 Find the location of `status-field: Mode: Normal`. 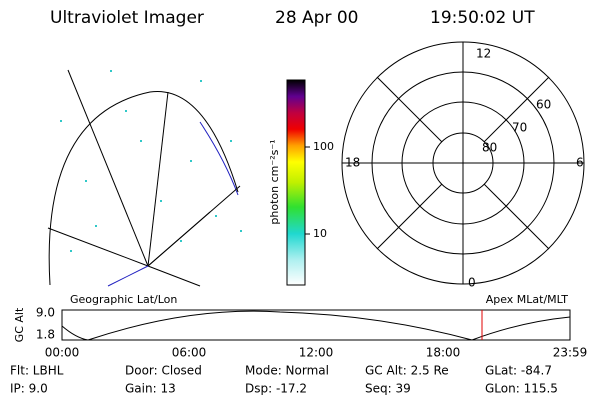

status-field: Mode: Normal is located at coordinates (287, 371).